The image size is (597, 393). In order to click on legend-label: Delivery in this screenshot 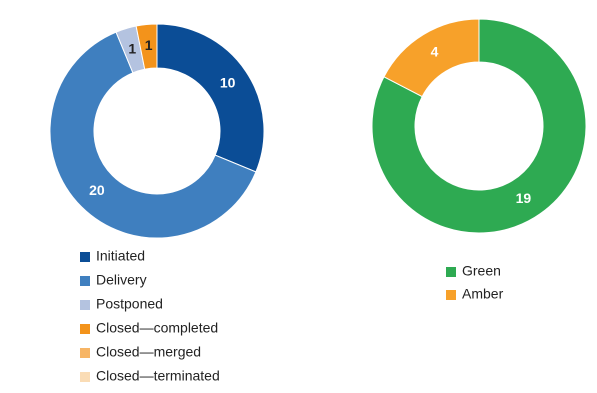, I will do `click(121, 280)`.